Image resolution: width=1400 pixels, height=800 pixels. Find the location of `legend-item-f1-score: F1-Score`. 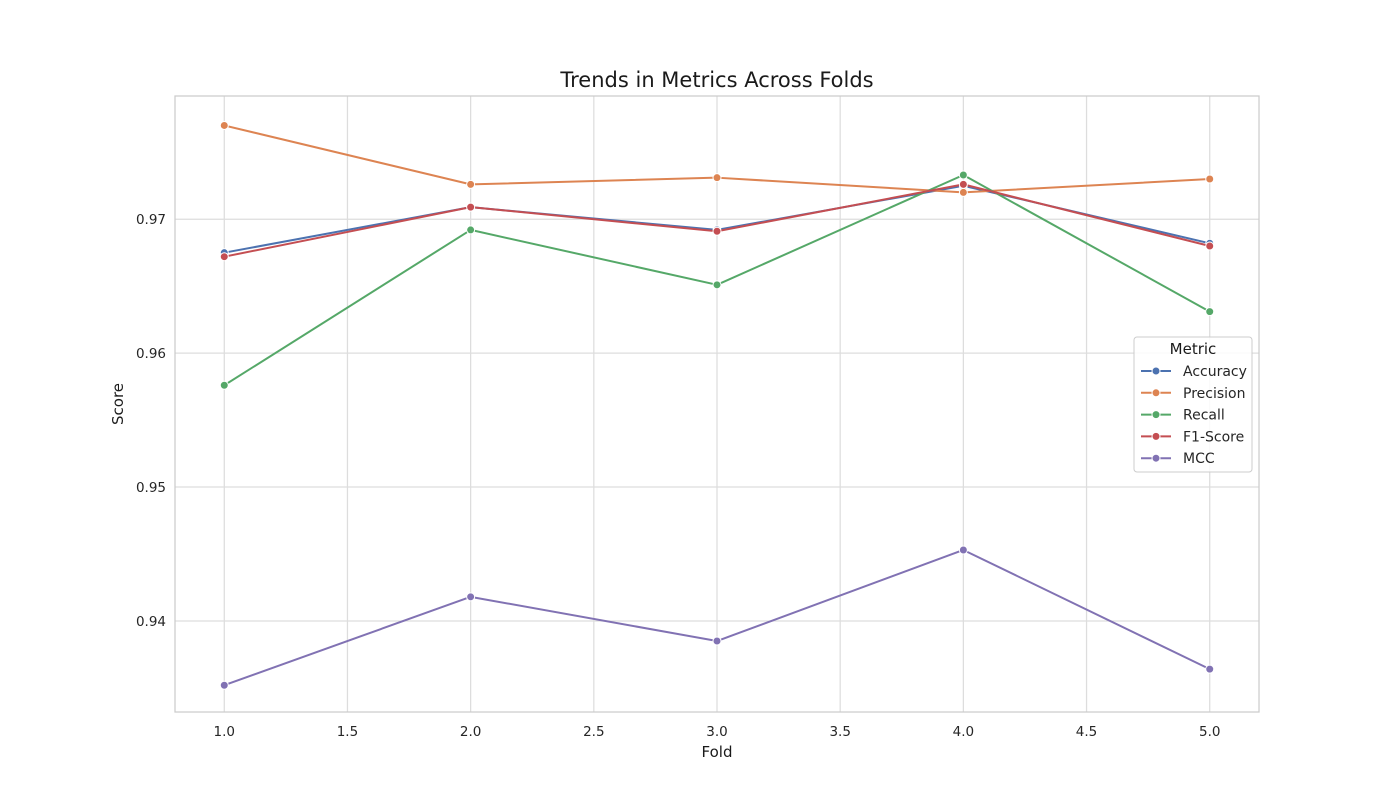

legend-item-f1-score: F1-Score is located at coordinates (1192, 437).